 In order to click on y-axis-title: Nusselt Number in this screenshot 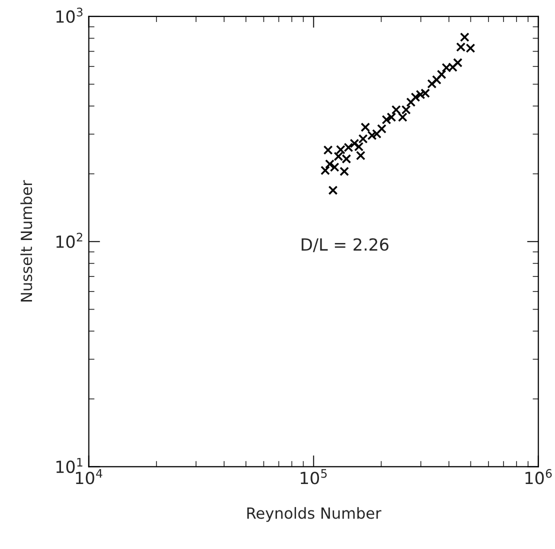, I will do `click(26, 241)`.